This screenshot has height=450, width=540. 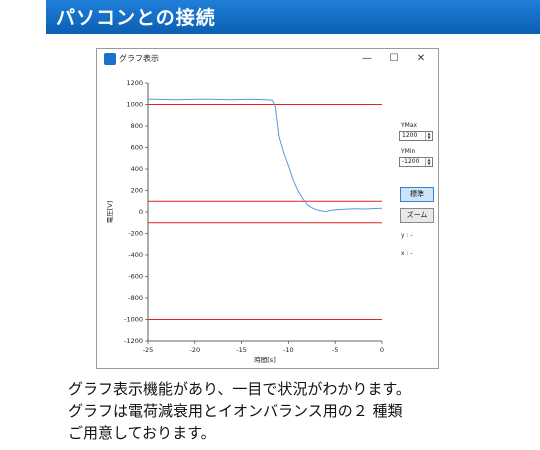 I want to click on x-tick-label: -20, so click(x=194, y=350).